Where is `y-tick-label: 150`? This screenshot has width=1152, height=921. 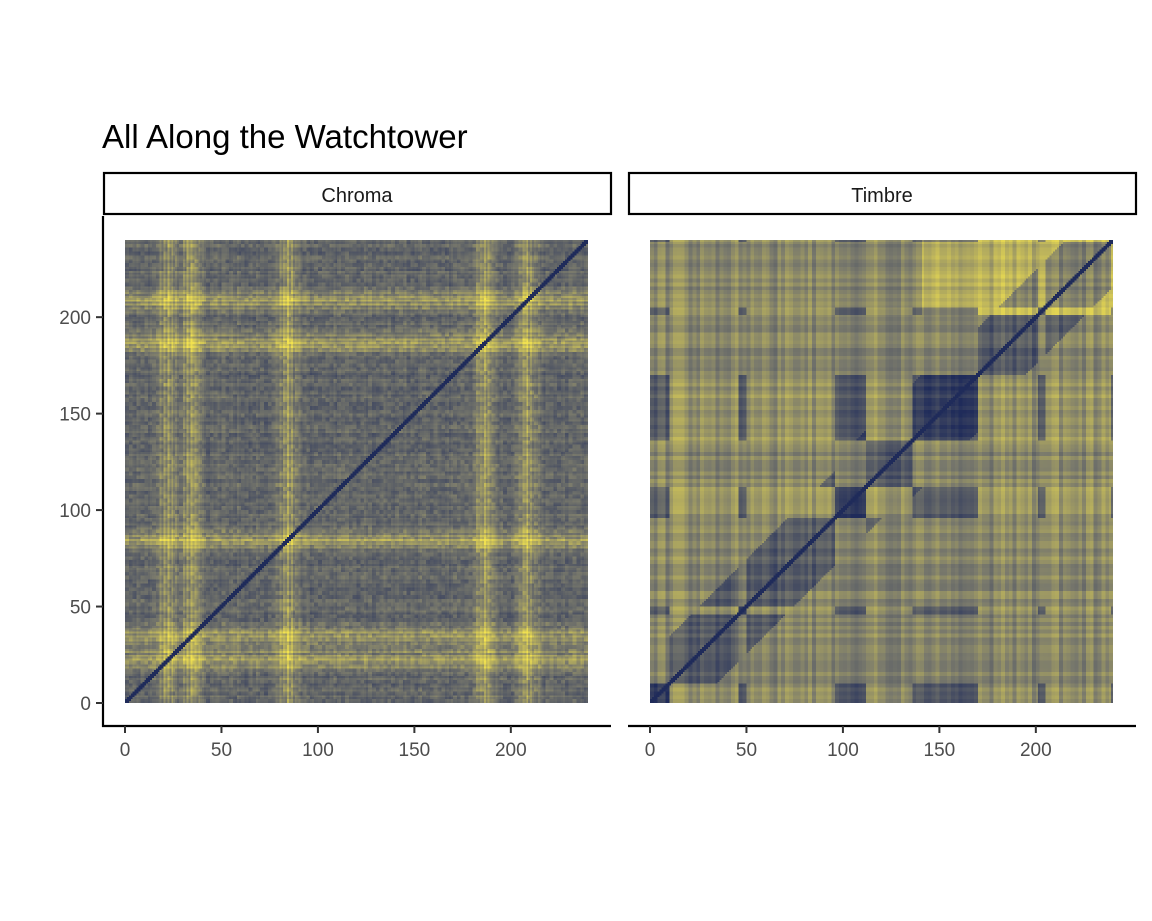 y-tick-label: 150 is located at coordinates (75, 415).